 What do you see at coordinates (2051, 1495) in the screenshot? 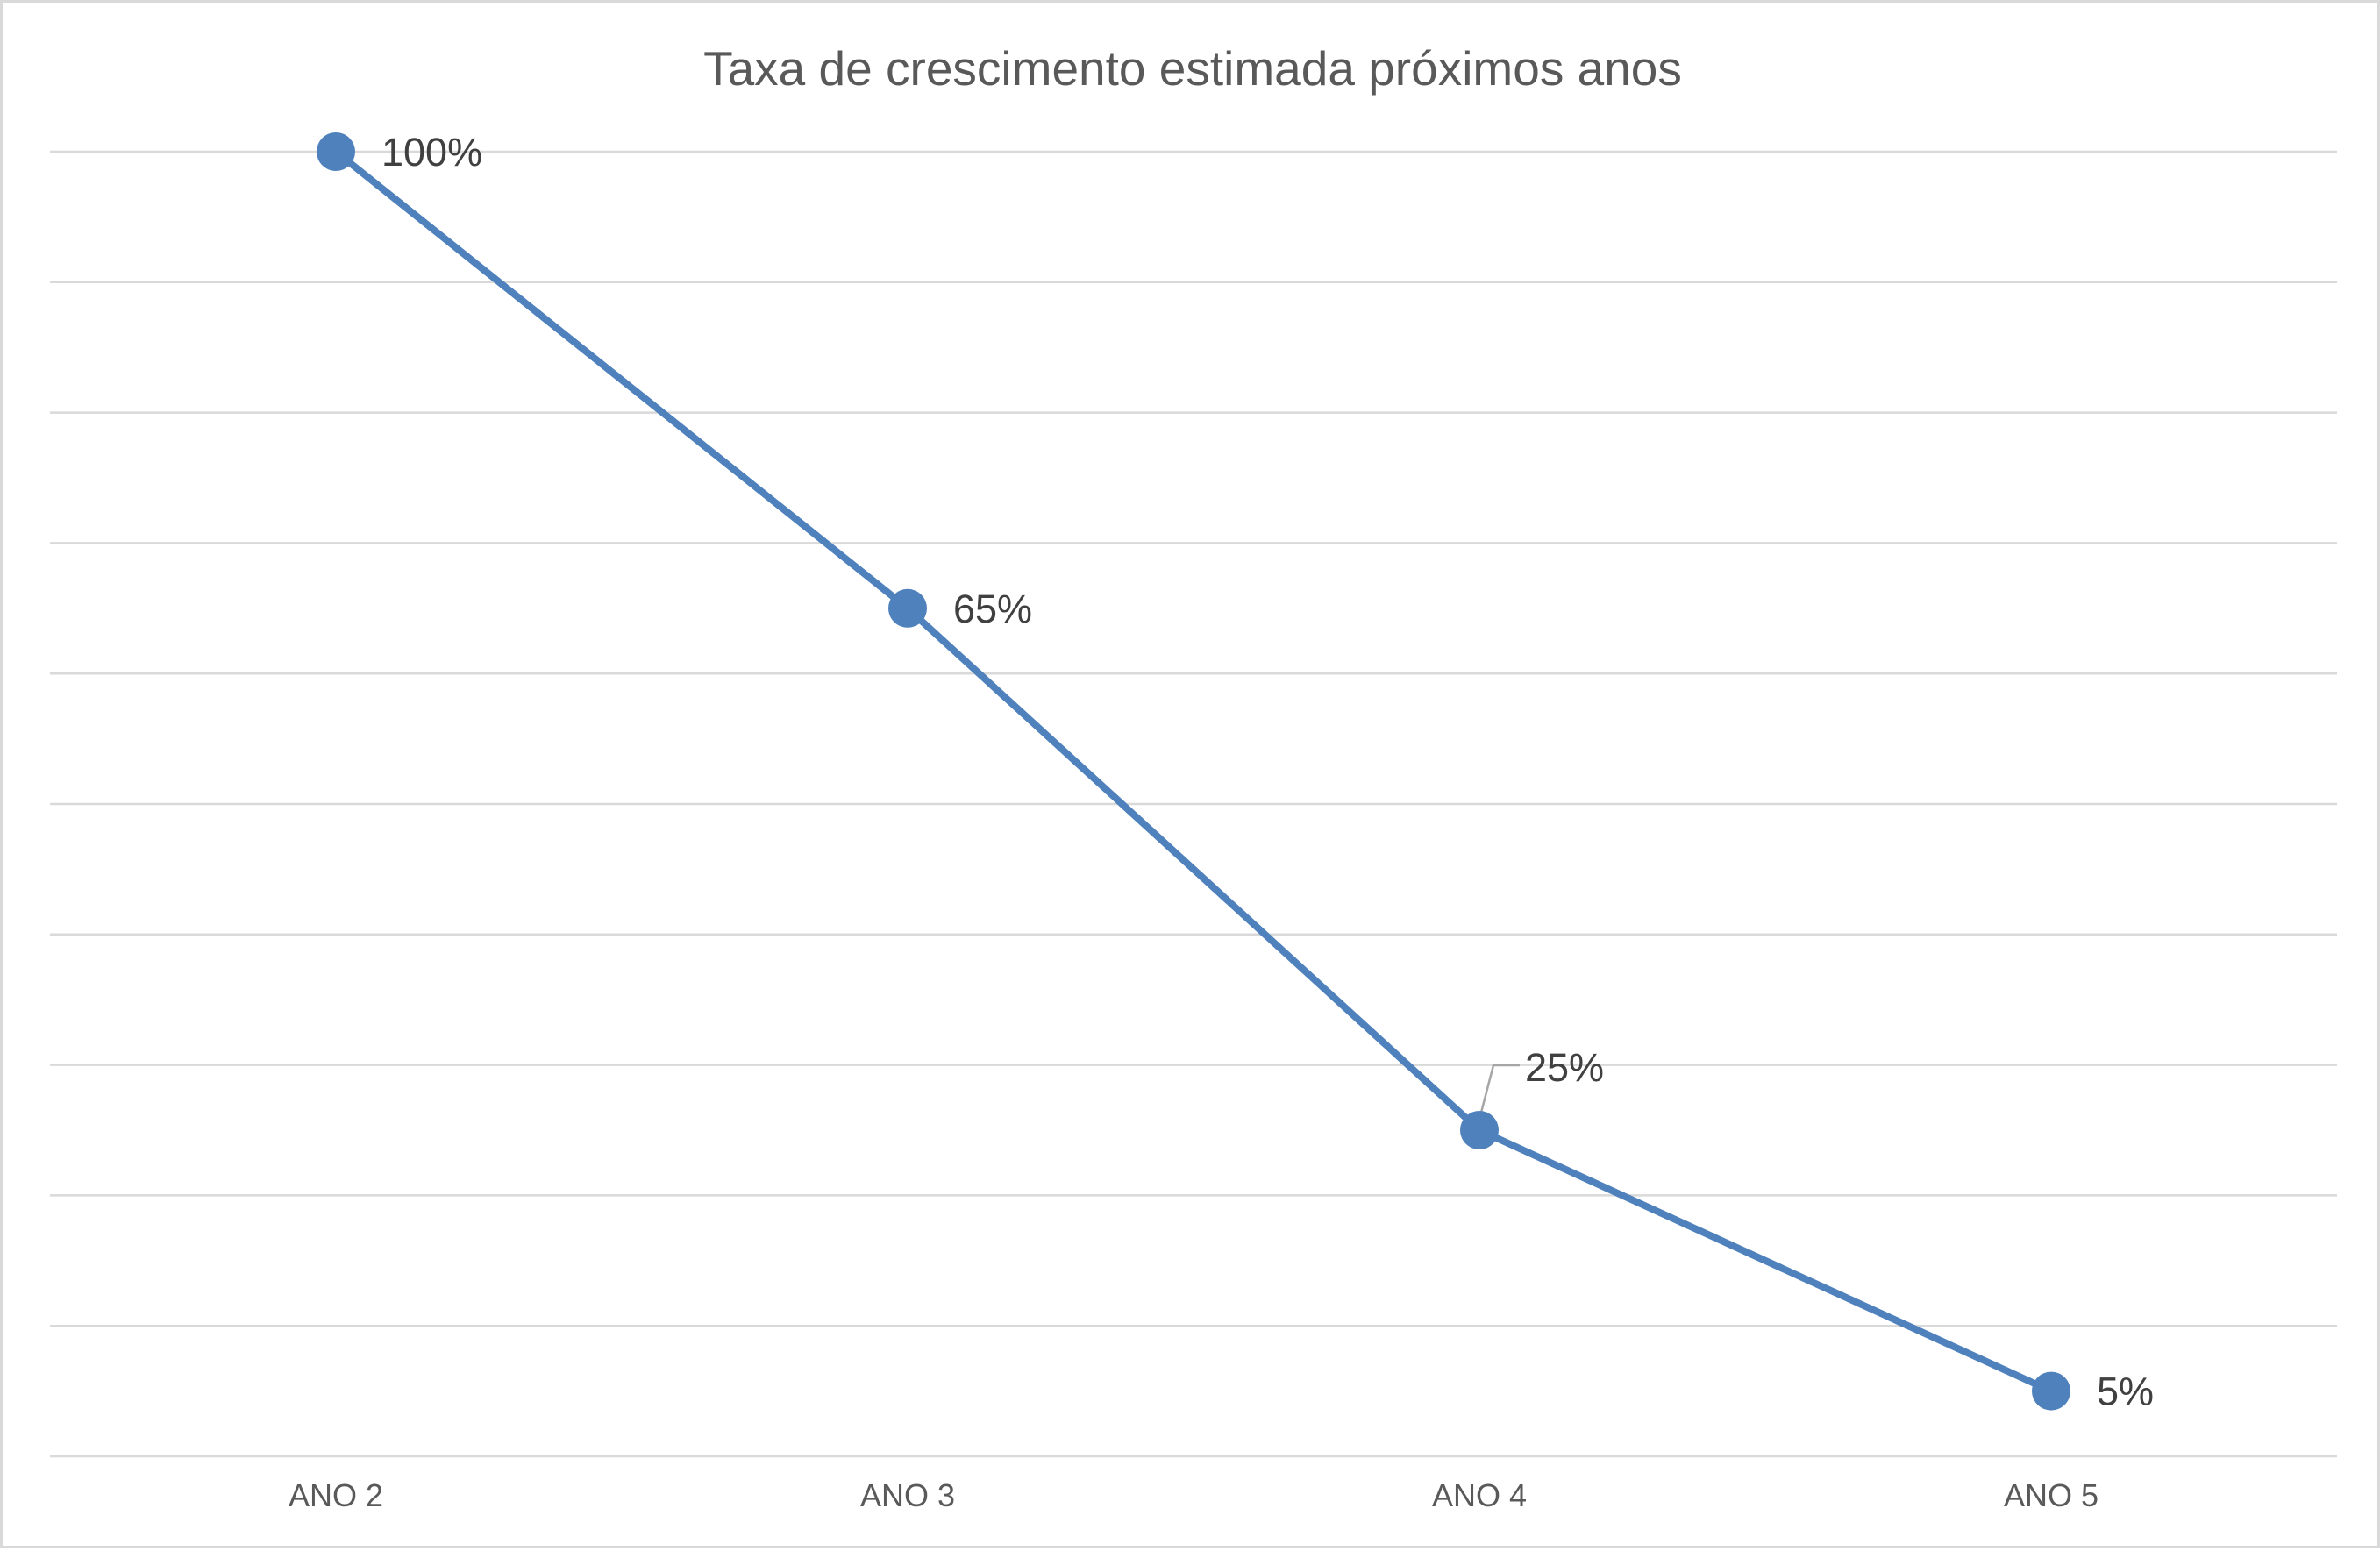
I see `x-tick-label: ANO 5` at bounding box center [2051, 1495].